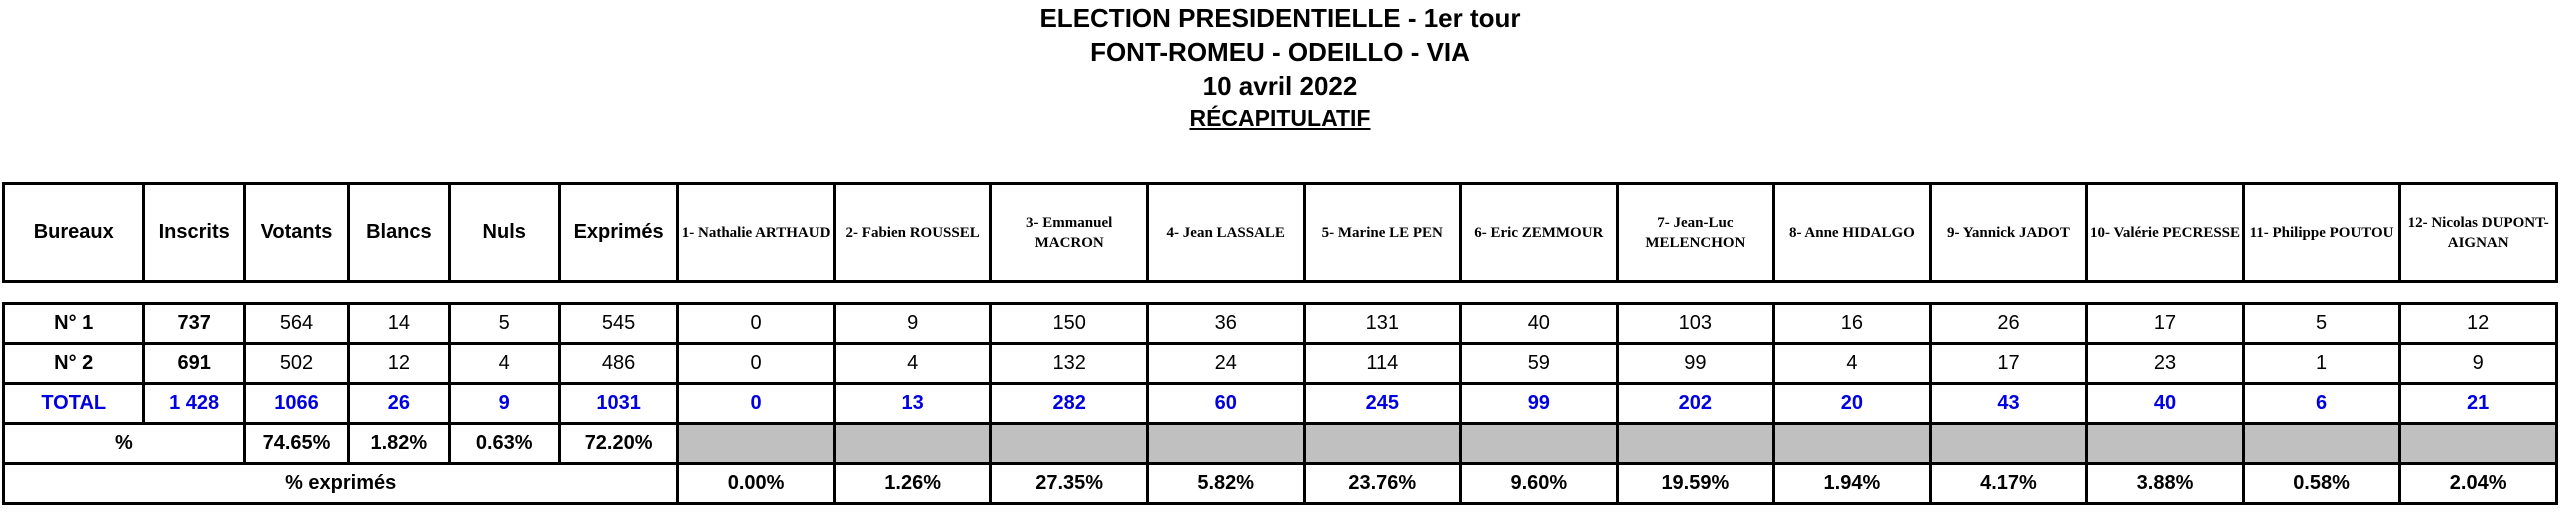 The width and height of the screenshot is (2560, 515). Describe the element at coordinates (2008, 483) in the screenshot. I see `percent-exprimes-cell: 4.17%` at that location.